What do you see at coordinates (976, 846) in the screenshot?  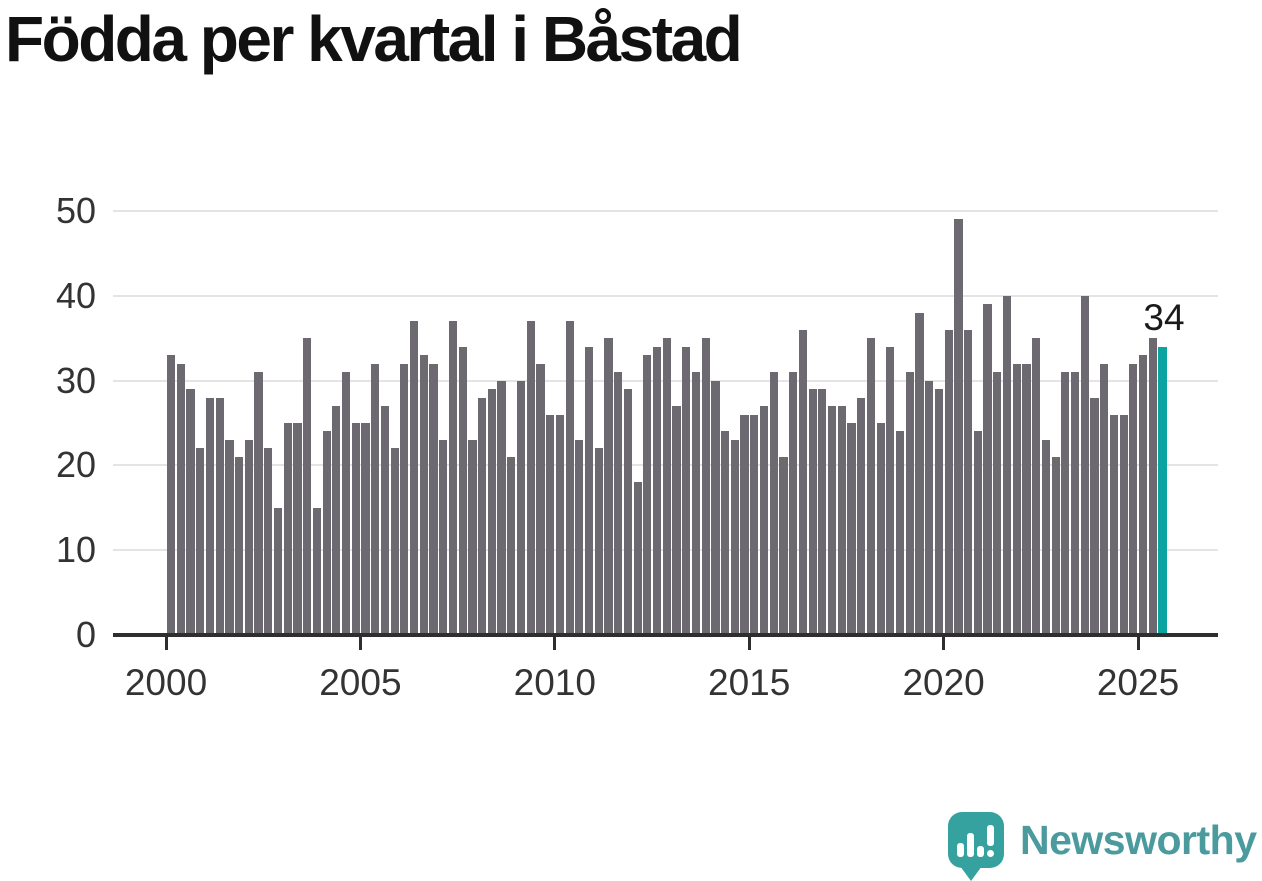 I see `newsworthy-logo-icon` at bounding box center [976, 846].